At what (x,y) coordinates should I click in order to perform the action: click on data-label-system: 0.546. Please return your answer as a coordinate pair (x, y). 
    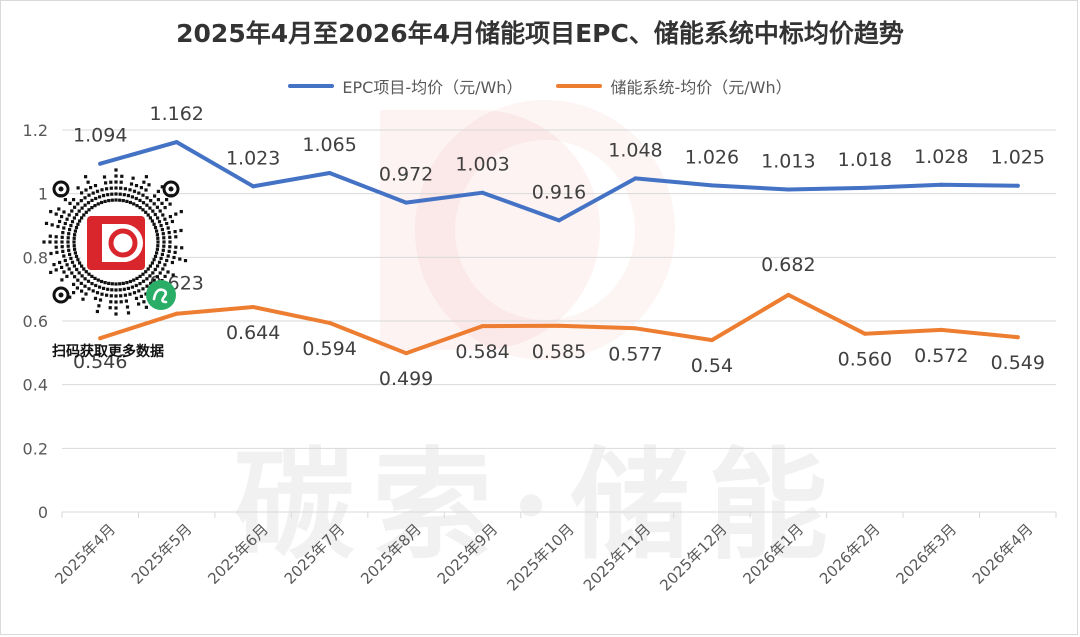
    Looking at the image, I should click on (100, 362).